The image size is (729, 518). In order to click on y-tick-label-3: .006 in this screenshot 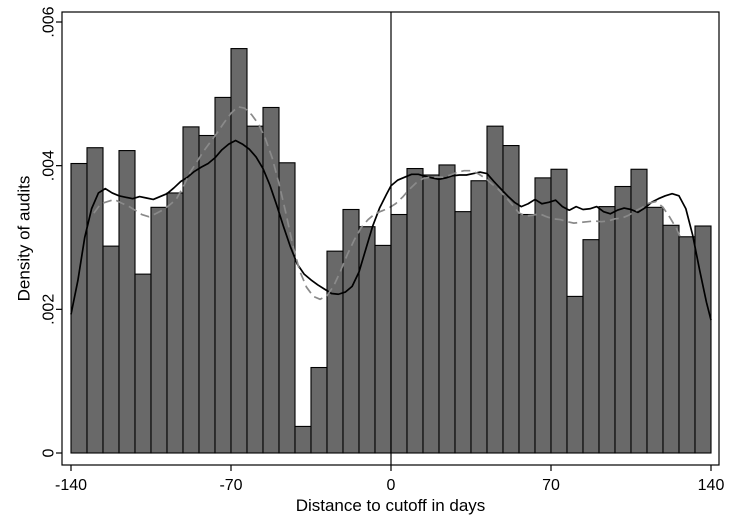, I will do `click(49, 21)`.